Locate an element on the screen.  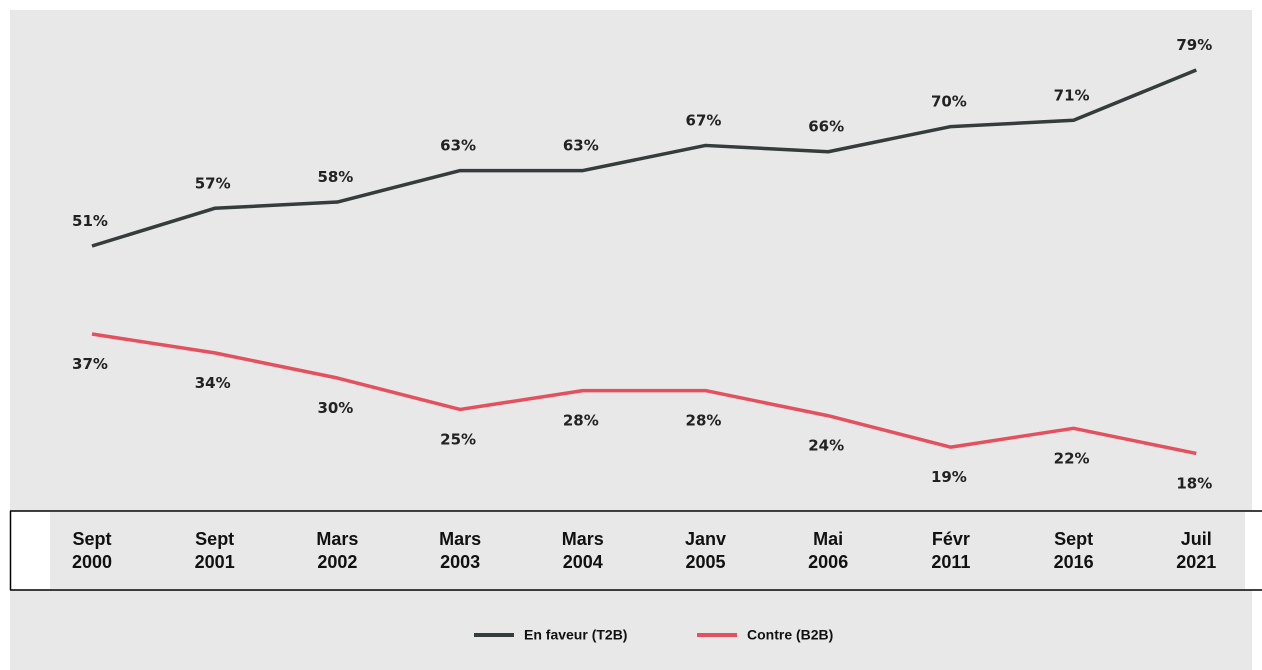
x-tick-label: Mars 2003 is located at coordinates (460, 550).